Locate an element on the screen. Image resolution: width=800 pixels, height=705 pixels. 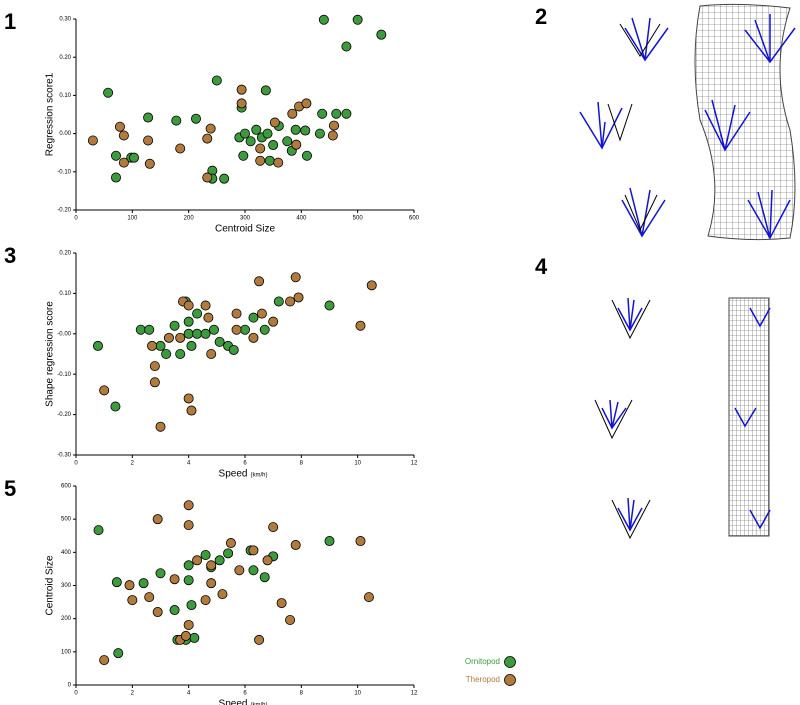
x-tick-label: 12 is located at coordinates (414, 464).